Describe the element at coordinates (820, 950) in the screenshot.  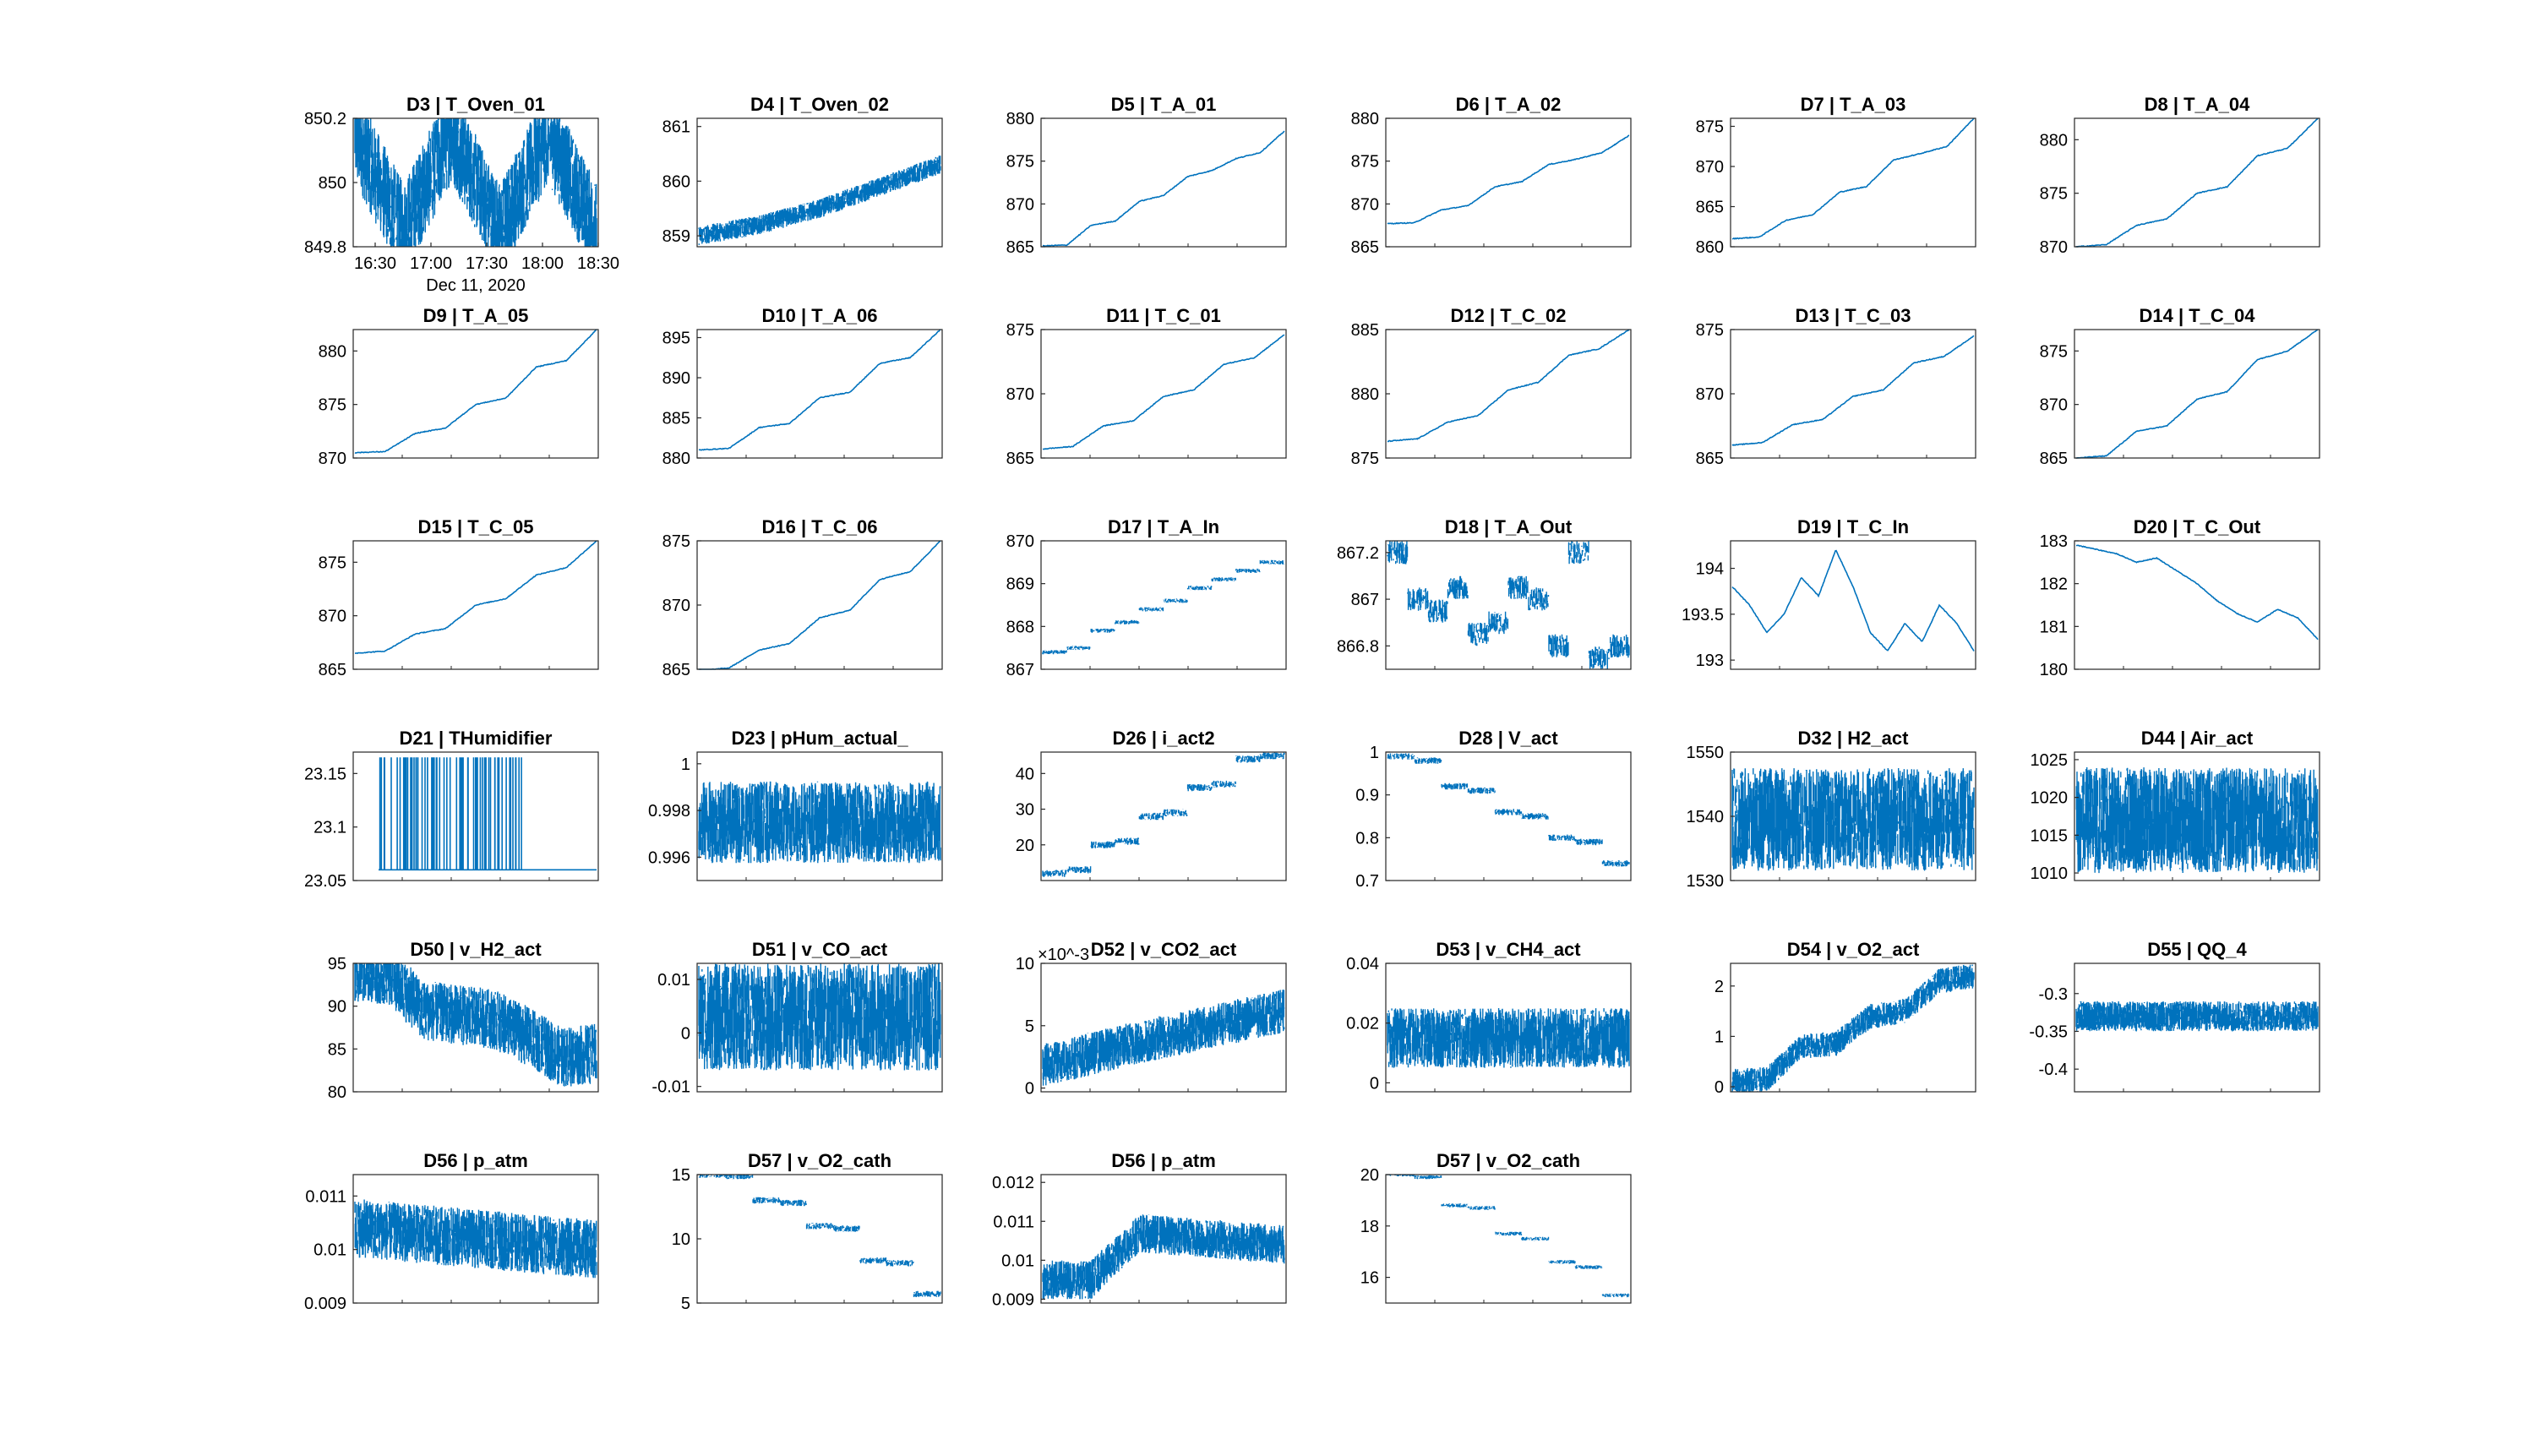
I see `subplot-title: D51 | v_CO_act` at that location.